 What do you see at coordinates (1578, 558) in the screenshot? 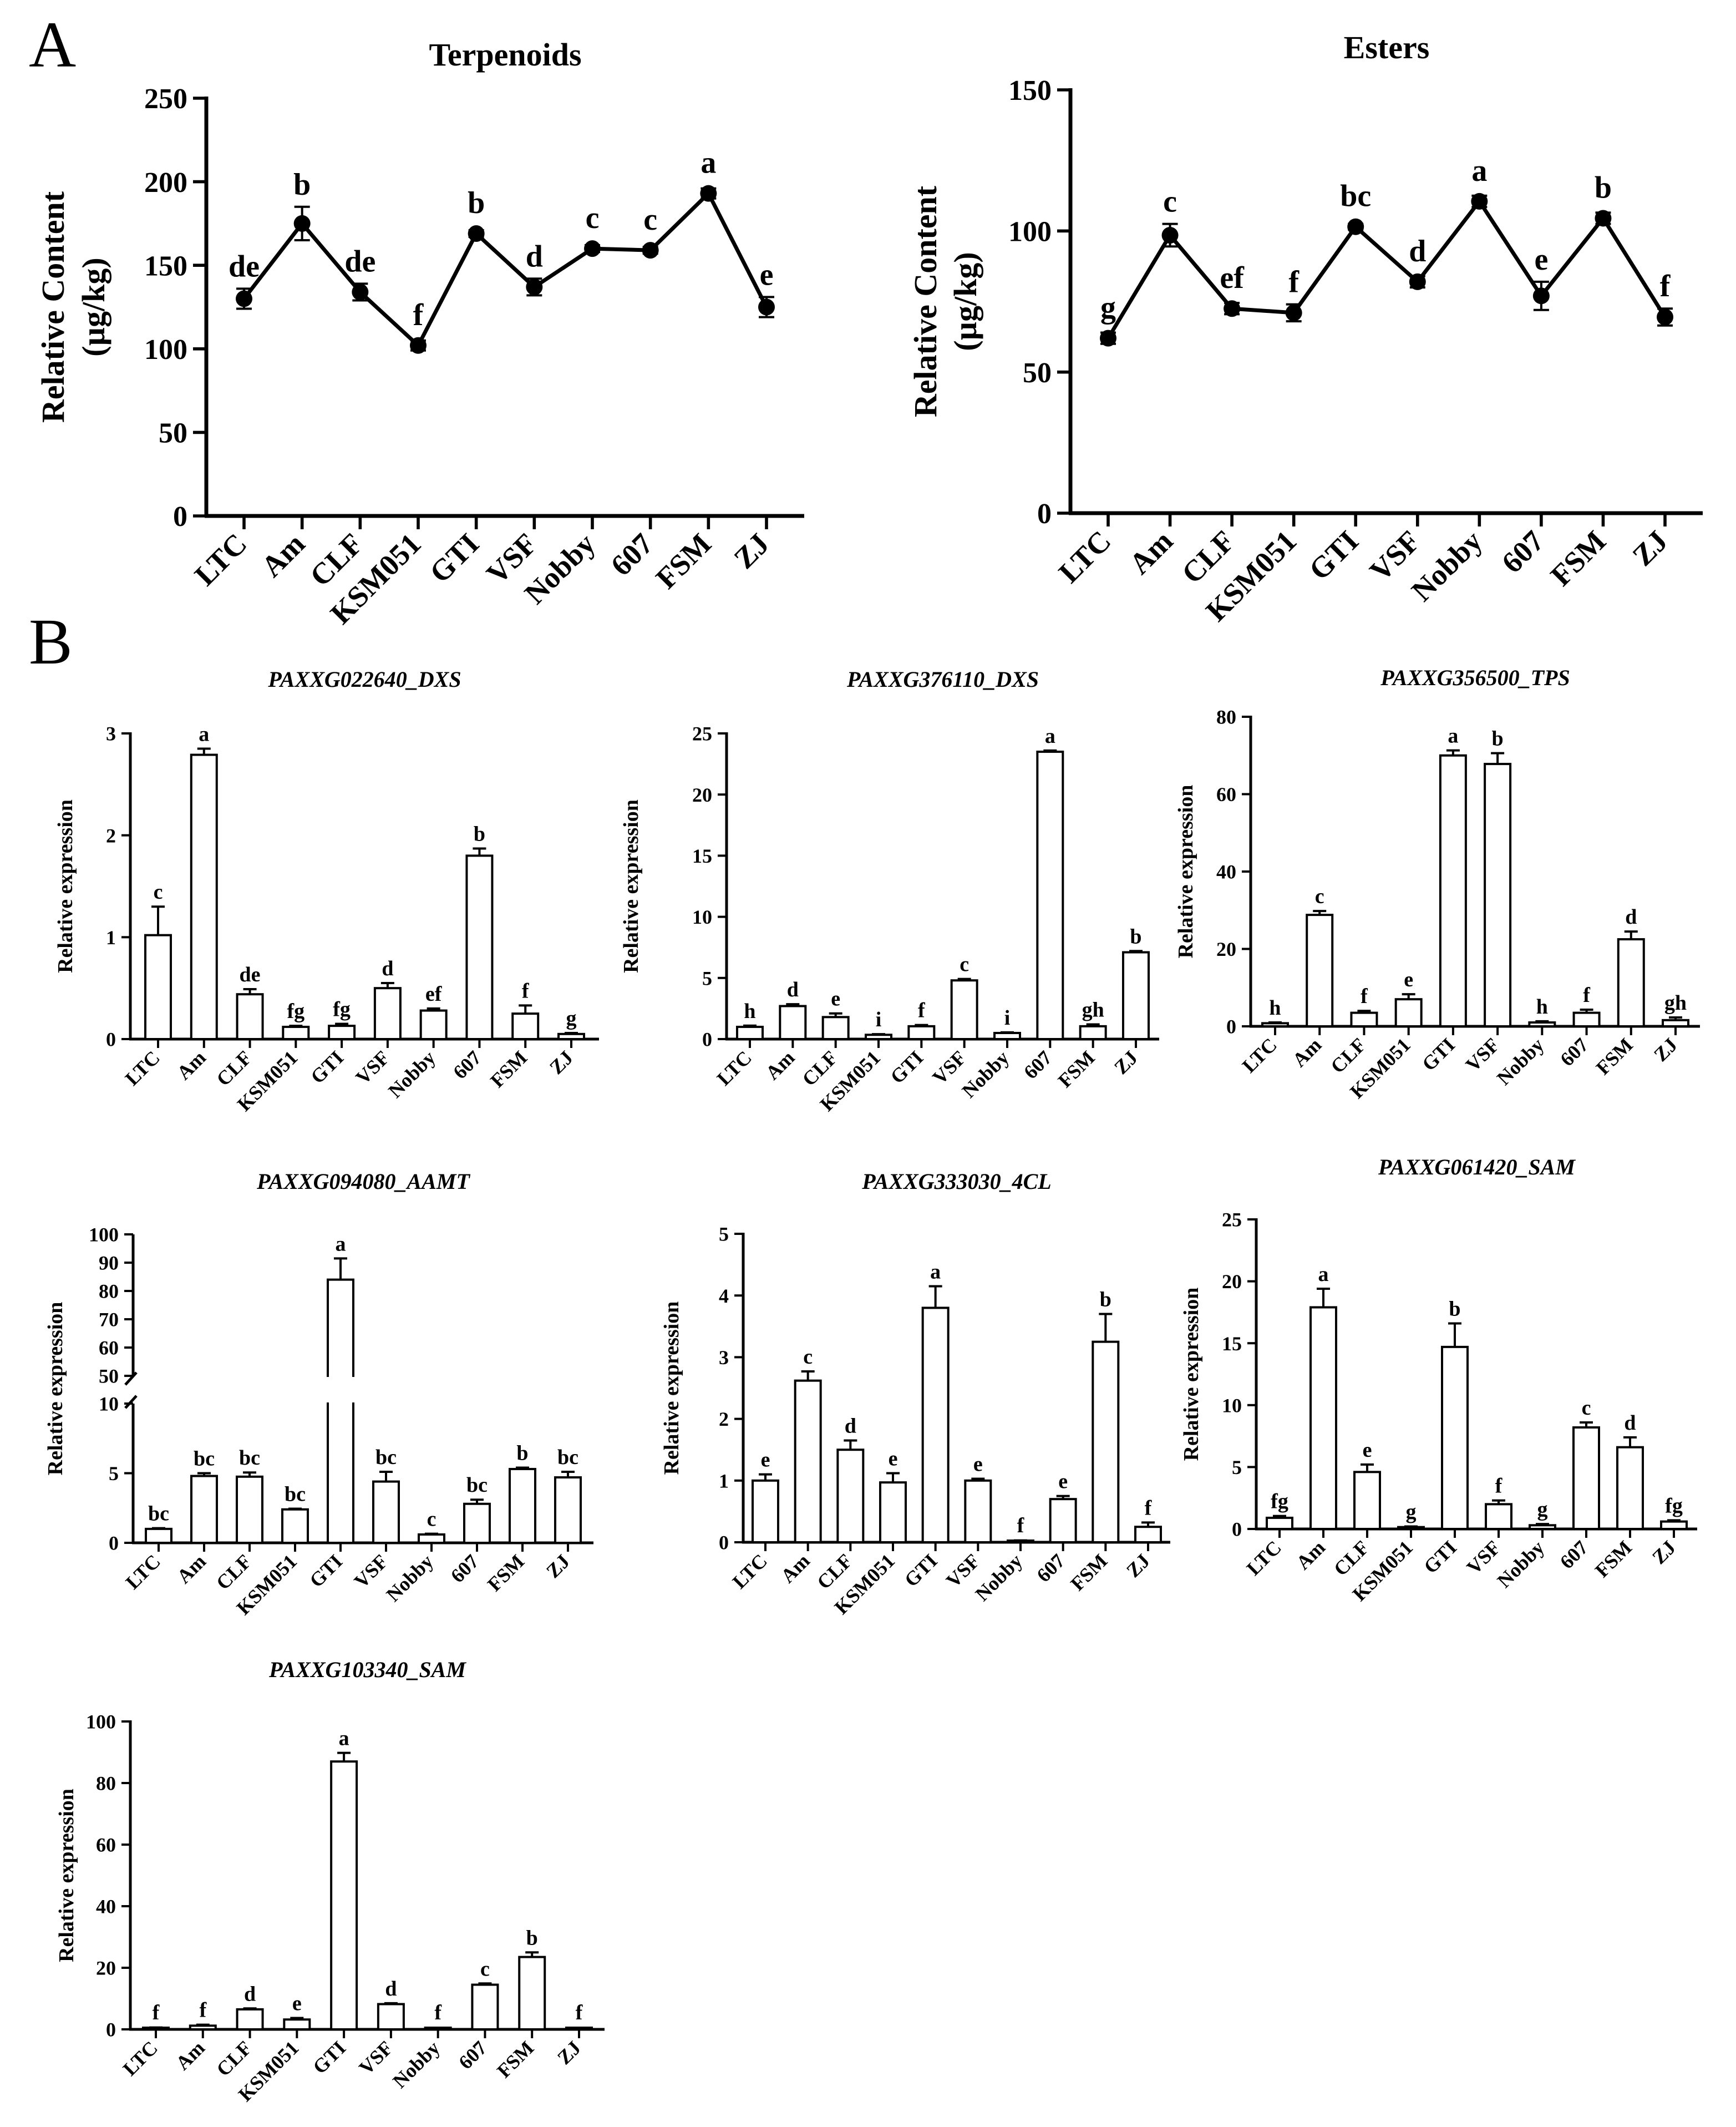
I see `x-tick-label: FSM` at bounding box center [1578, 558].